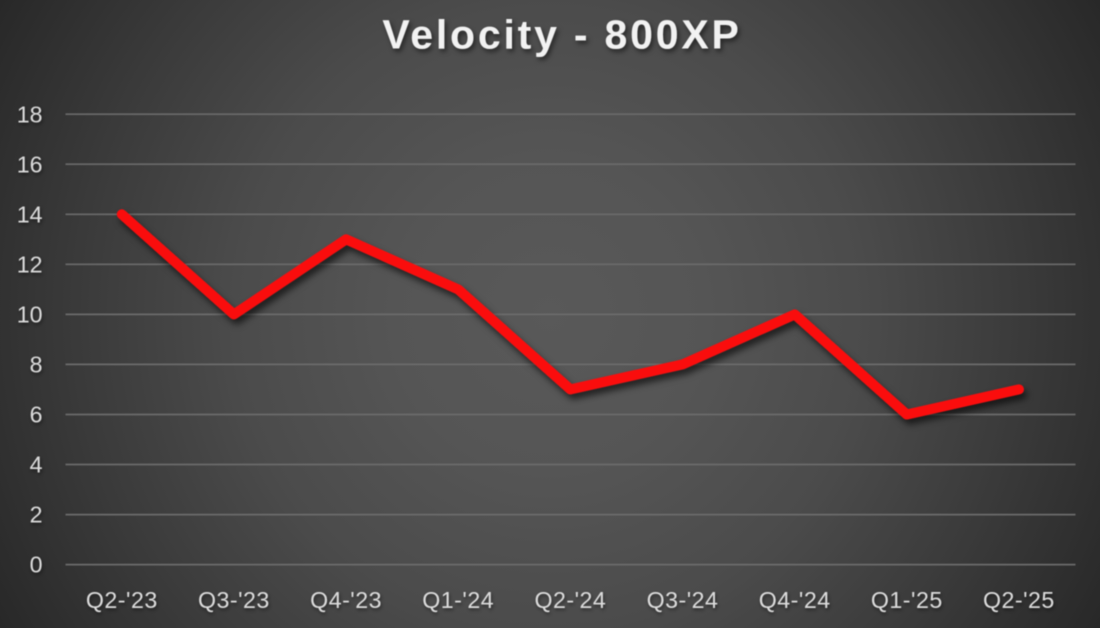 The width and height of the screenshot is (1100, 628). I want to click on svg-text: 14, so click(30, 214).